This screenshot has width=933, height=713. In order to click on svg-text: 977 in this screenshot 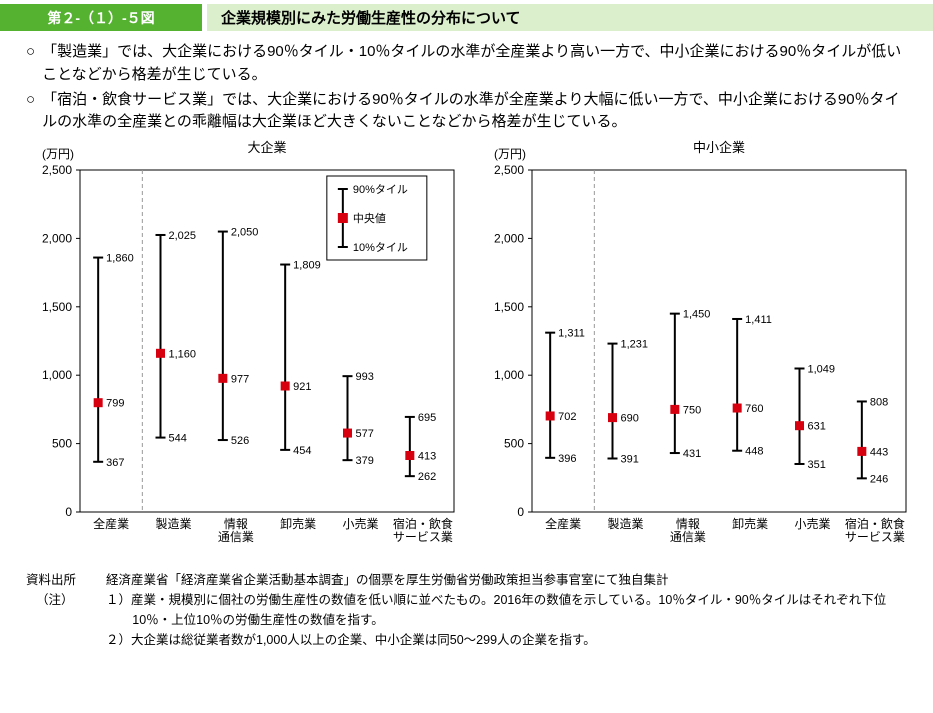, I will do `click(240, 380)`.